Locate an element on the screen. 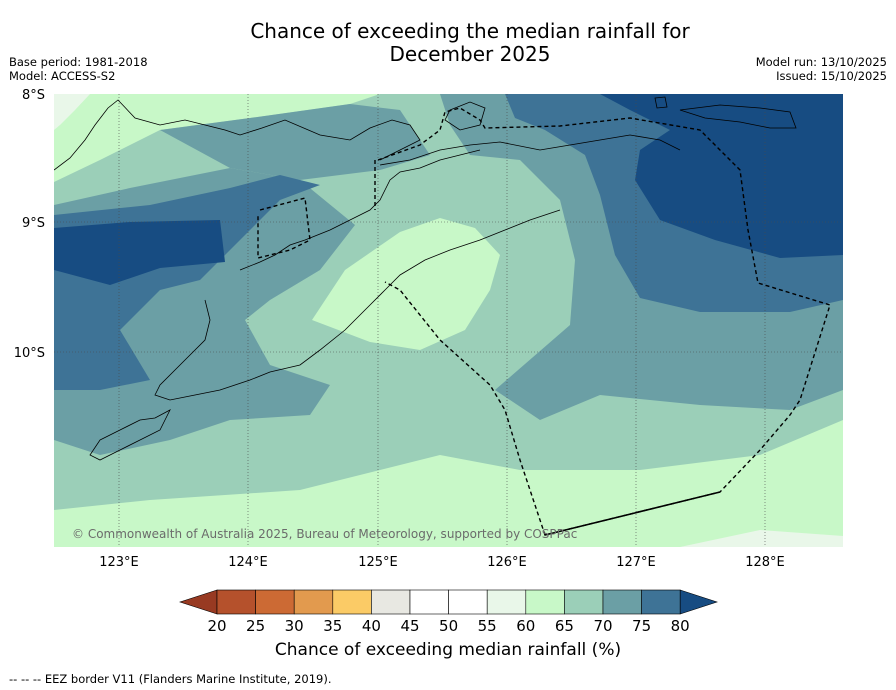  colorbar-tick-label: 80 is located at coordinates (680, 626).